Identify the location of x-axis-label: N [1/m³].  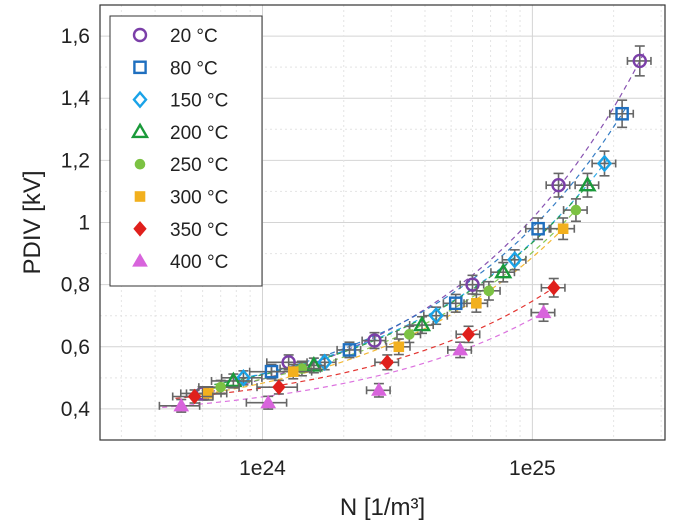
(382, 507).